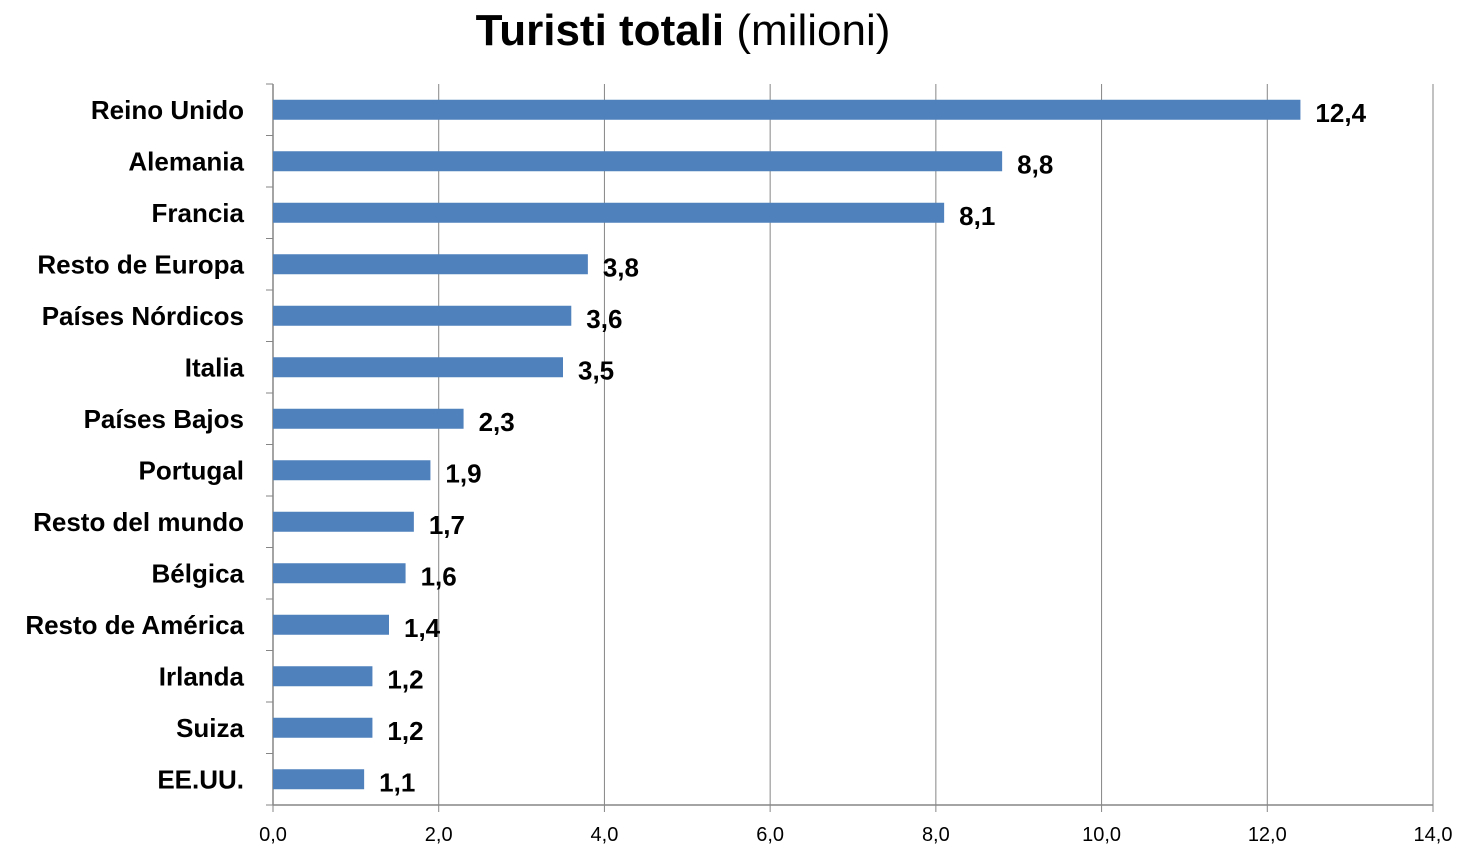 The image size is (1461, 853). What do you see at coordinates (439, 576) in the screenshot?
I see `data-label: 1,6` at bounding box center [439, 576].